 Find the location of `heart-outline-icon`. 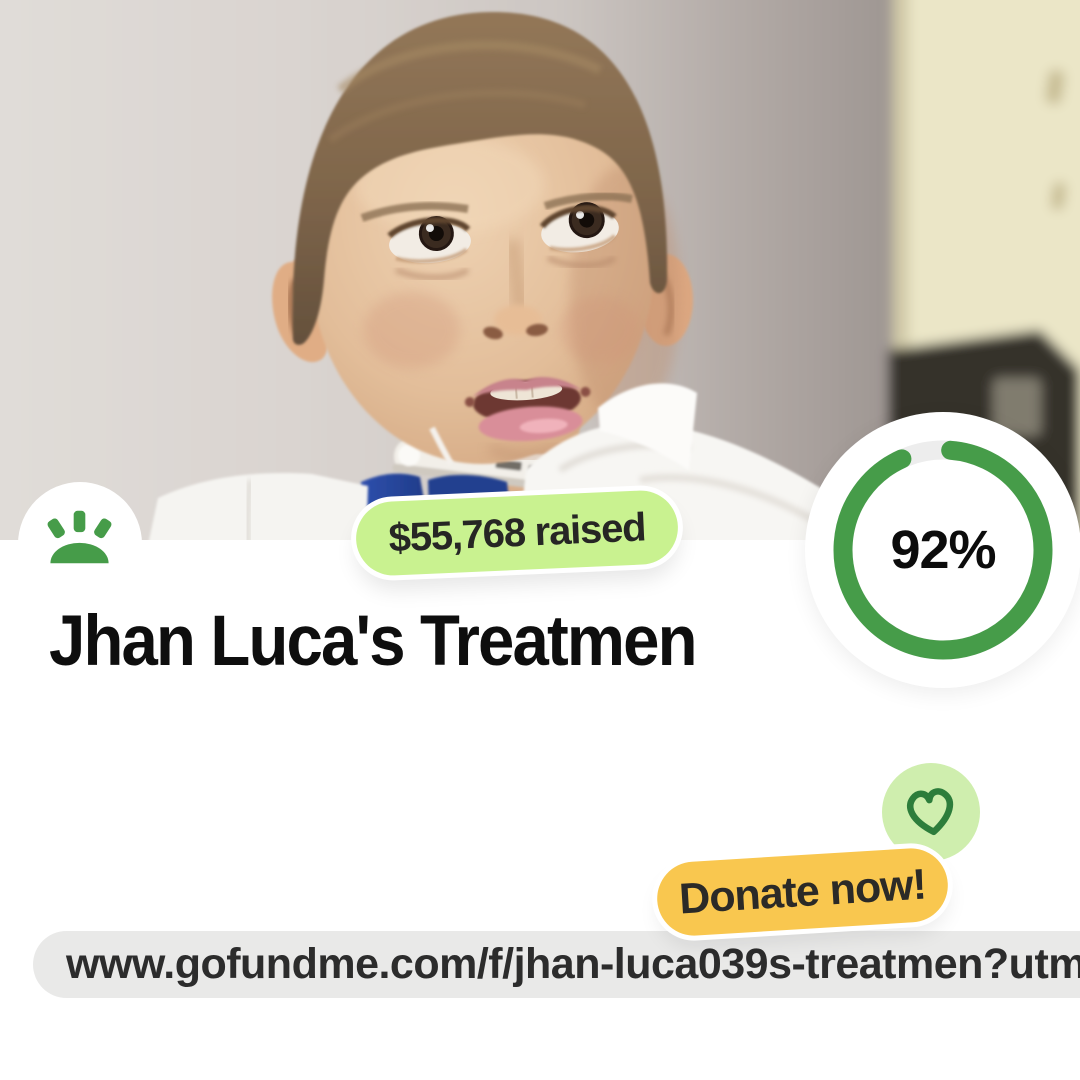

heart-outline-icon is located at coordinates (930, 812).